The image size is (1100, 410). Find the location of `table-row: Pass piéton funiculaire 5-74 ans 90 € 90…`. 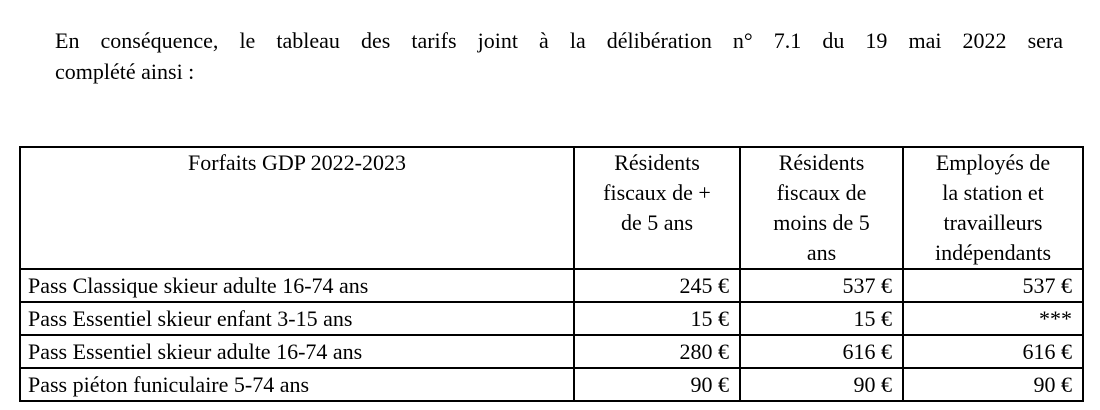

table-row: Pass piéton funiculaire 5-74 ans 90 € 90… is located at coordinates (551, 384).